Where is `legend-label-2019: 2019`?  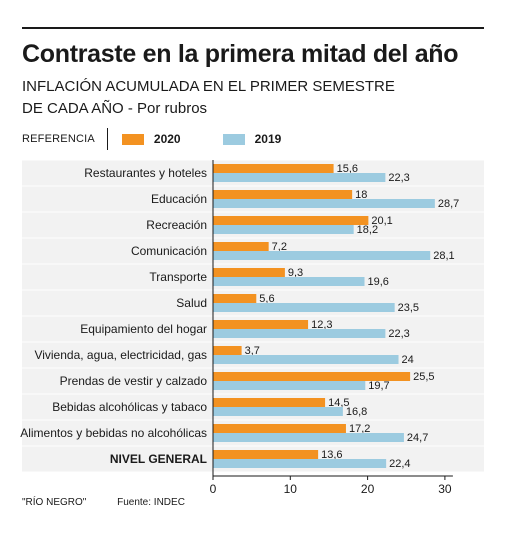 legend-label-2019: 2019 is located at coordinates (268, 139).